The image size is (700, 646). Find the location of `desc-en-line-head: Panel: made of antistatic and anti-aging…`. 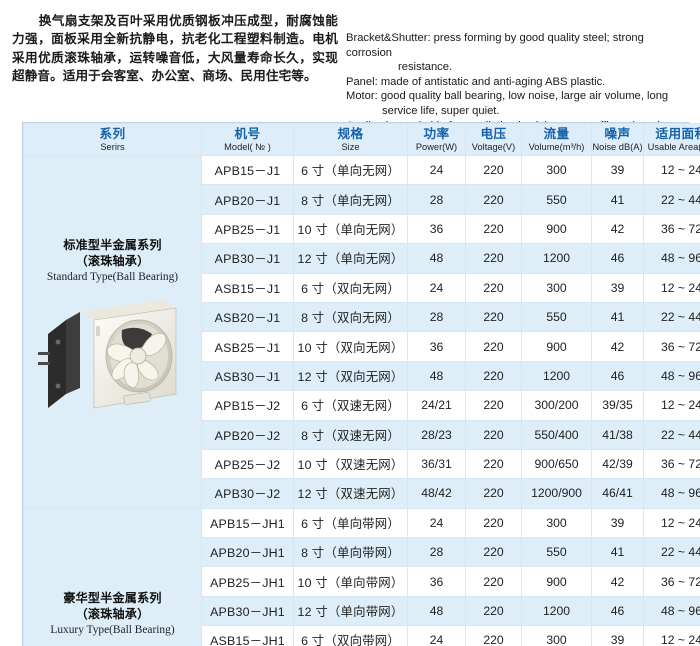

desc-en-line-head: Panel: made of antistatic and anti-aging… is located at coordinates (476, 81).